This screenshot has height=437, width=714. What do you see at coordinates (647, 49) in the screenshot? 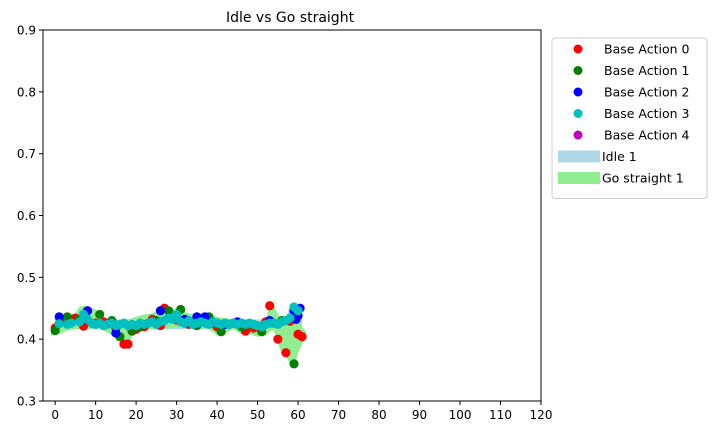
I see `legend-label-base-action-0: Base Action 0` at bounding box center [647, 49].